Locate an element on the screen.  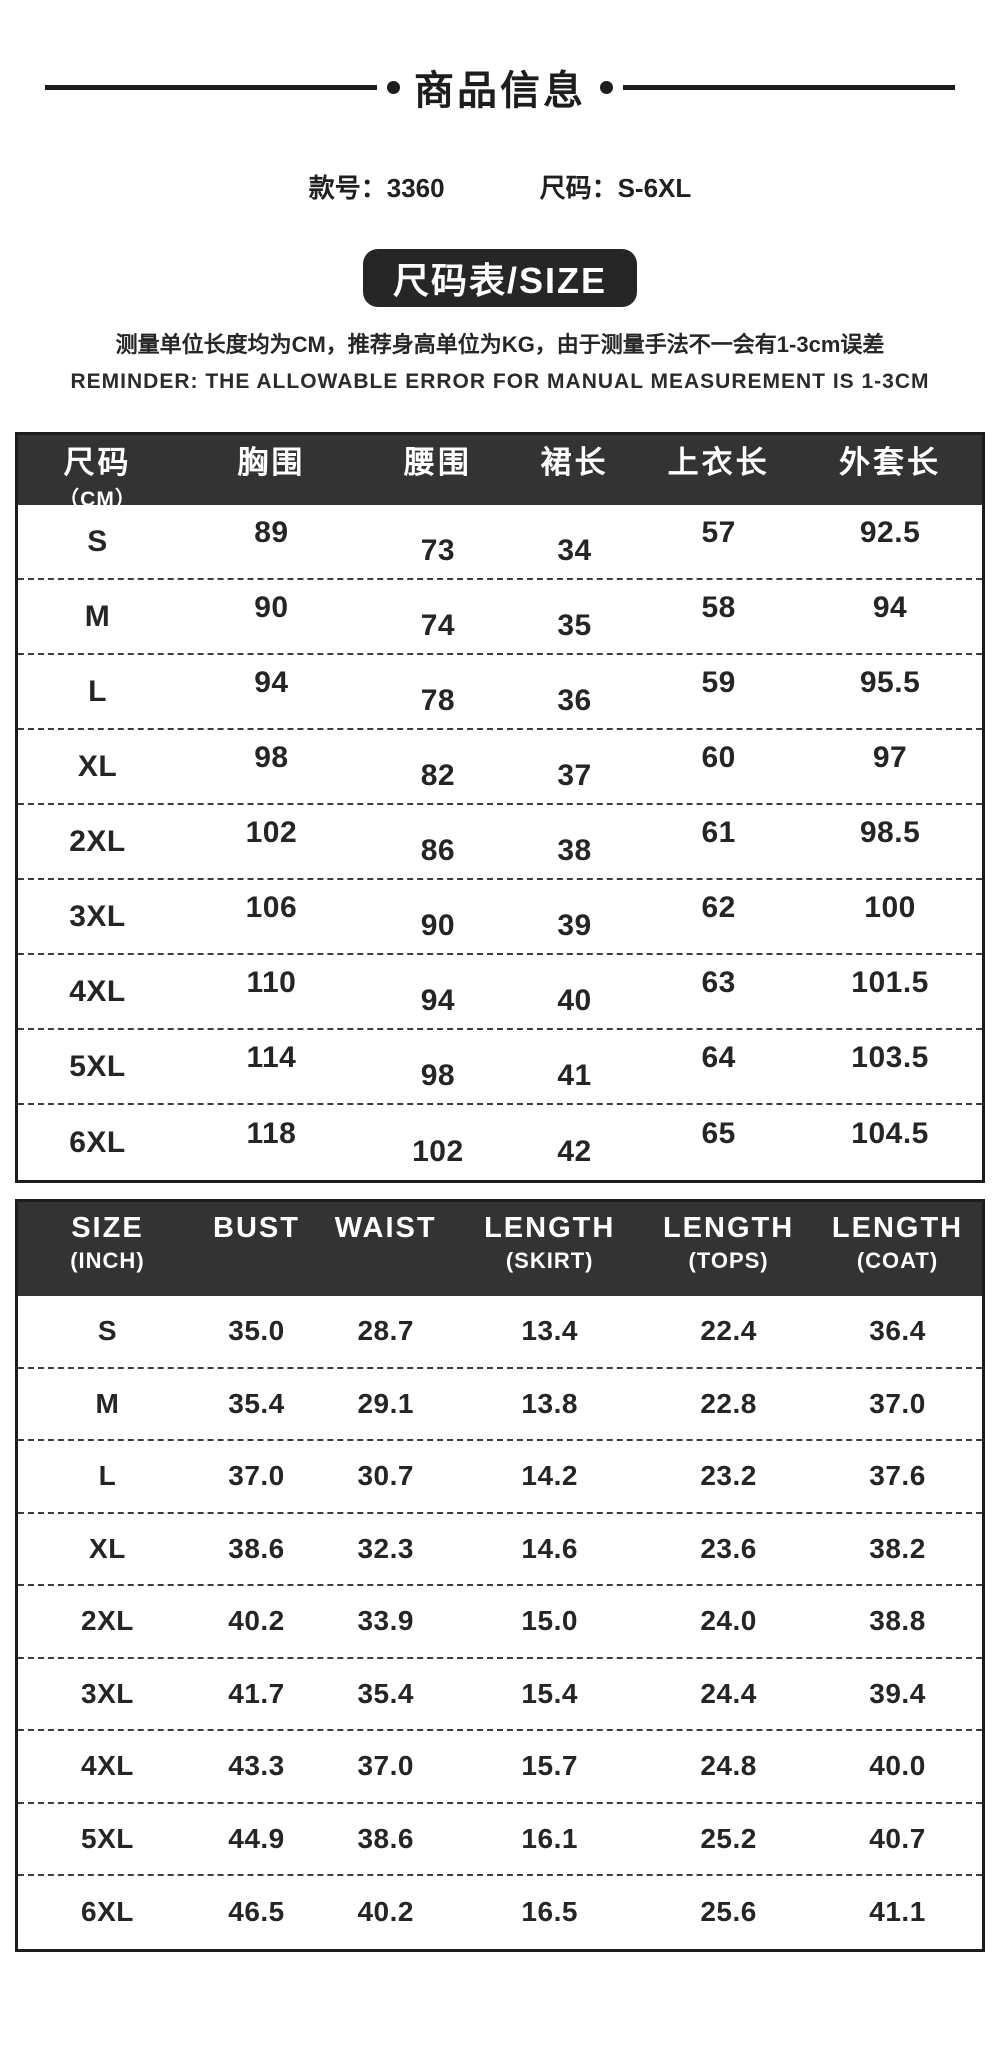
table-row: 2XL 40.2 33.9 15.0 24.0 38.8 is located at coordinates (500, 1622).